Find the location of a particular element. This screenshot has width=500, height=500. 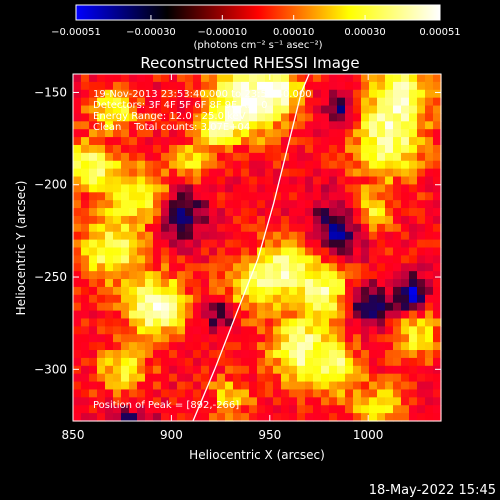

x-tick-label: 850 is located at coordinates (73, 435).